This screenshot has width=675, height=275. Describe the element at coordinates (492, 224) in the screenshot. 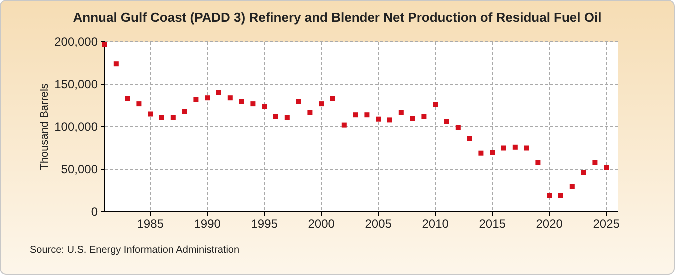

I see `x-tick-label: 2015` at that location.